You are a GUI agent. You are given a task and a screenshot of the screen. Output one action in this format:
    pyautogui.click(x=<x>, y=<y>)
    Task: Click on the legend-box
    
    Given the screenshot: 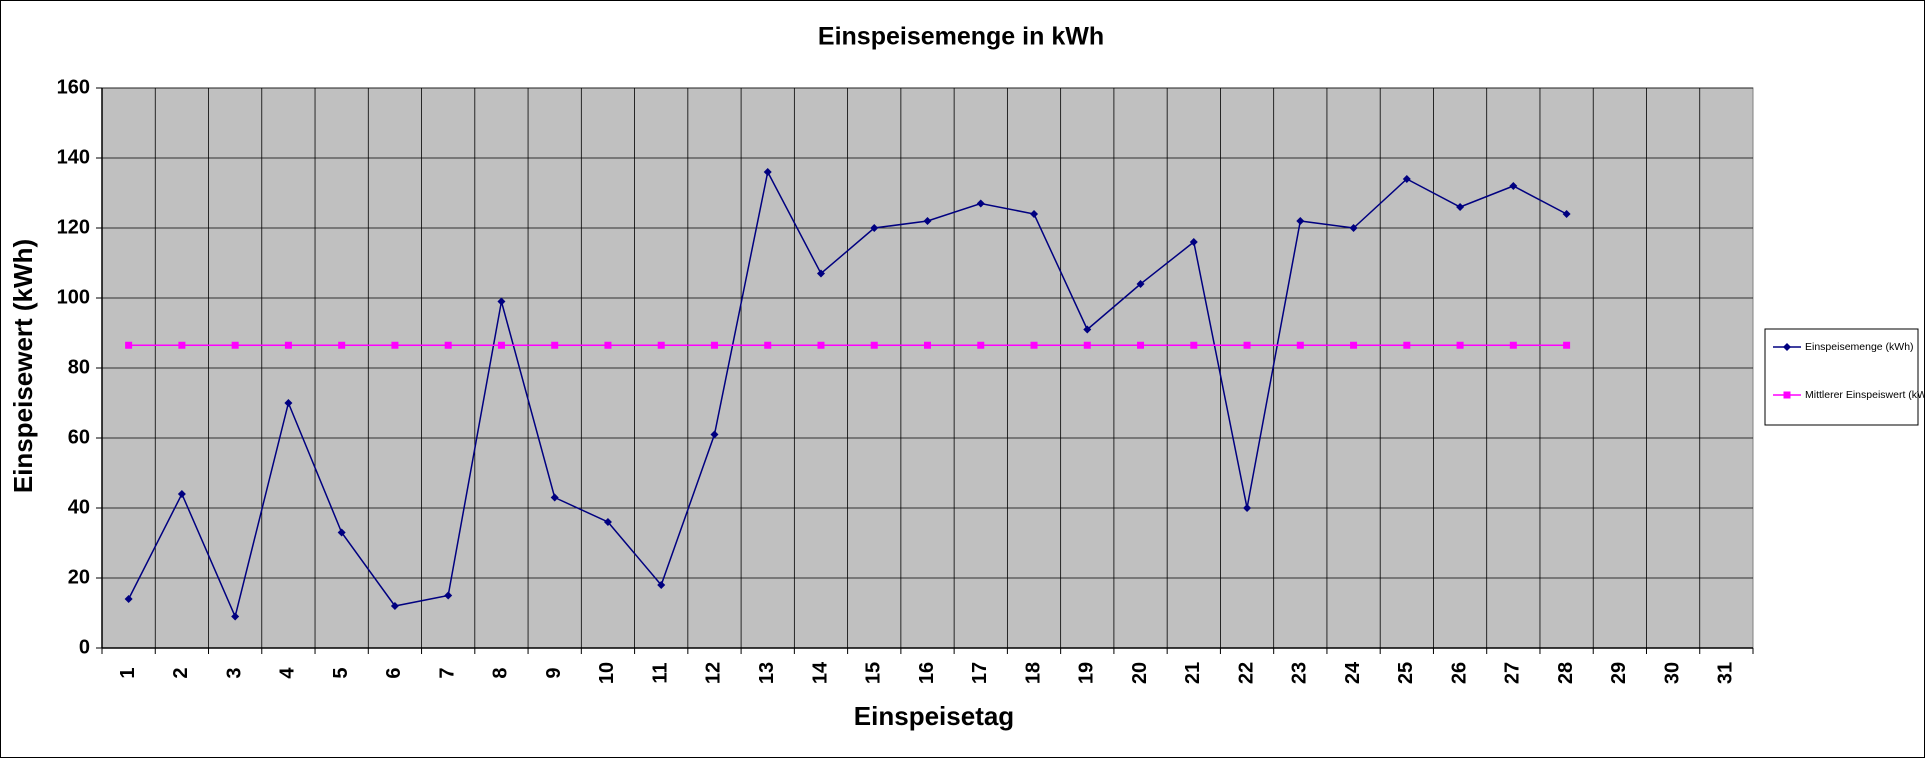 What is the action you would take?
    pyautogui.click(x=1841, y=377)
    